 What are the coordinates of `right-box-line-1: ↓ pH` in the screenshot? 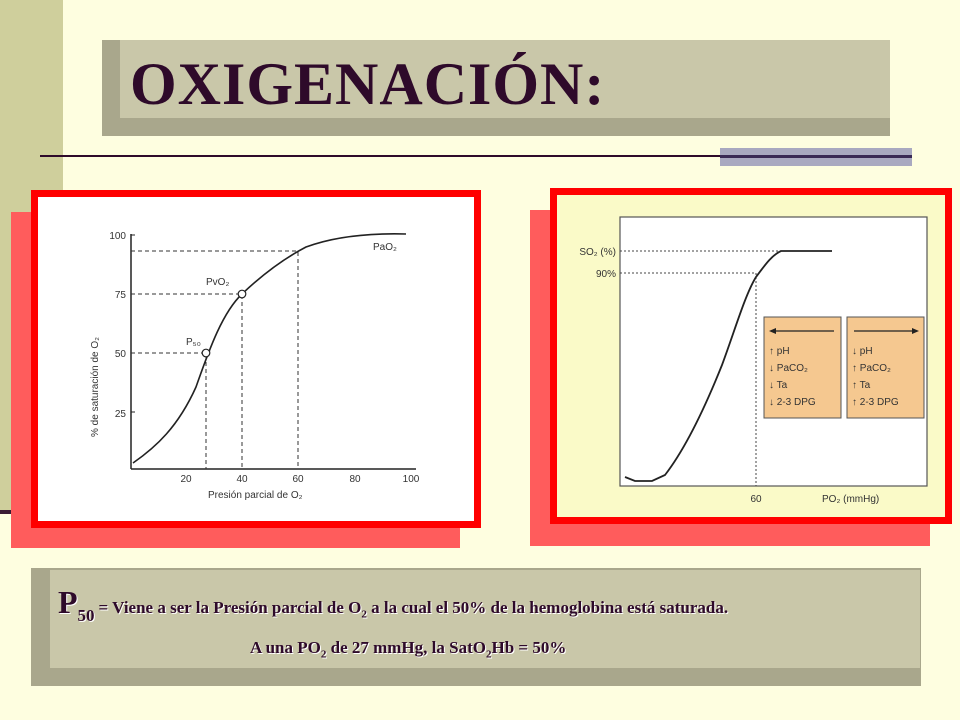 It's located at (862, 351).